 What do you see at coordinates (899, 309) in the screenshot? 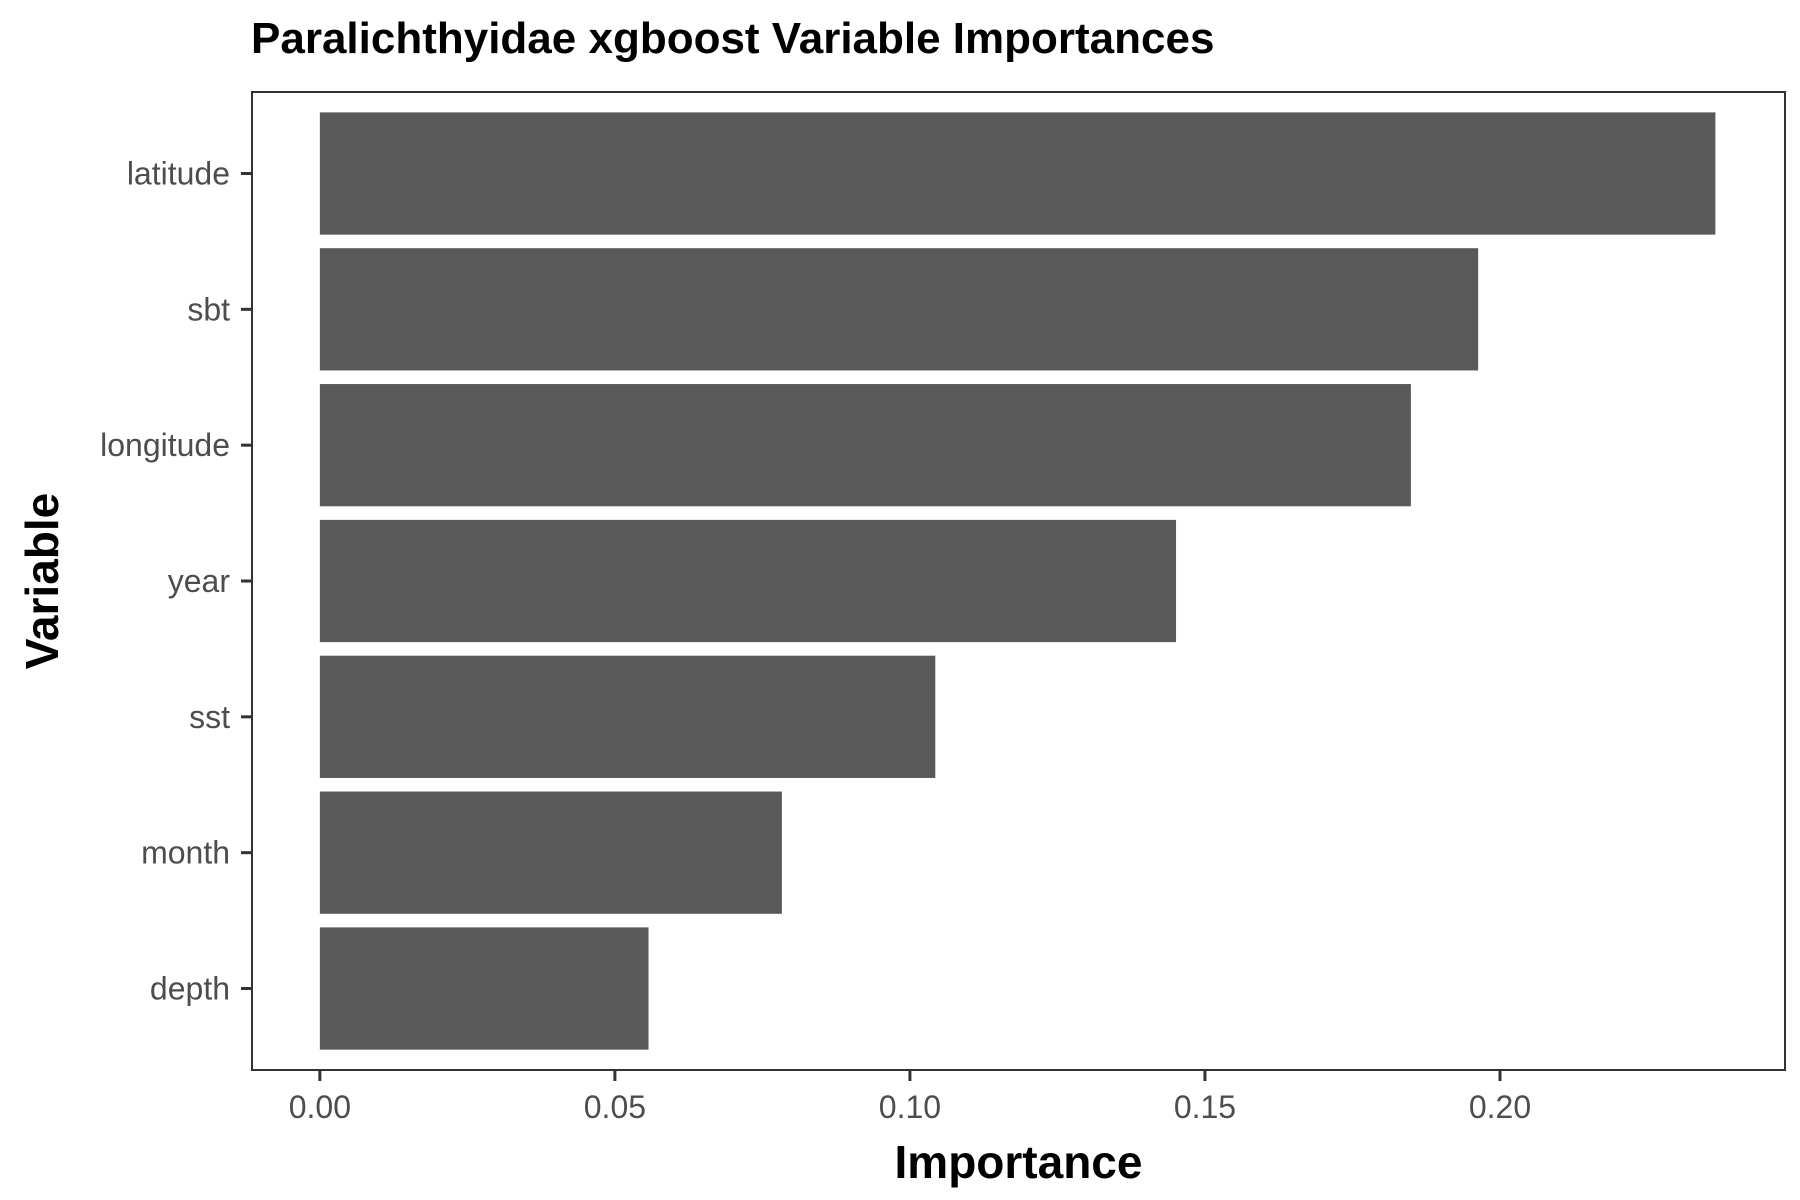
I see `bar-sbt` at bounding box center [899, 309].